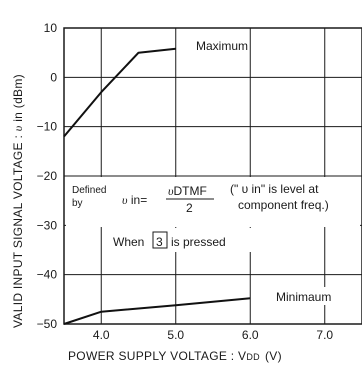  I want to click on y-tick-label-0: 10, so click(51, 28).